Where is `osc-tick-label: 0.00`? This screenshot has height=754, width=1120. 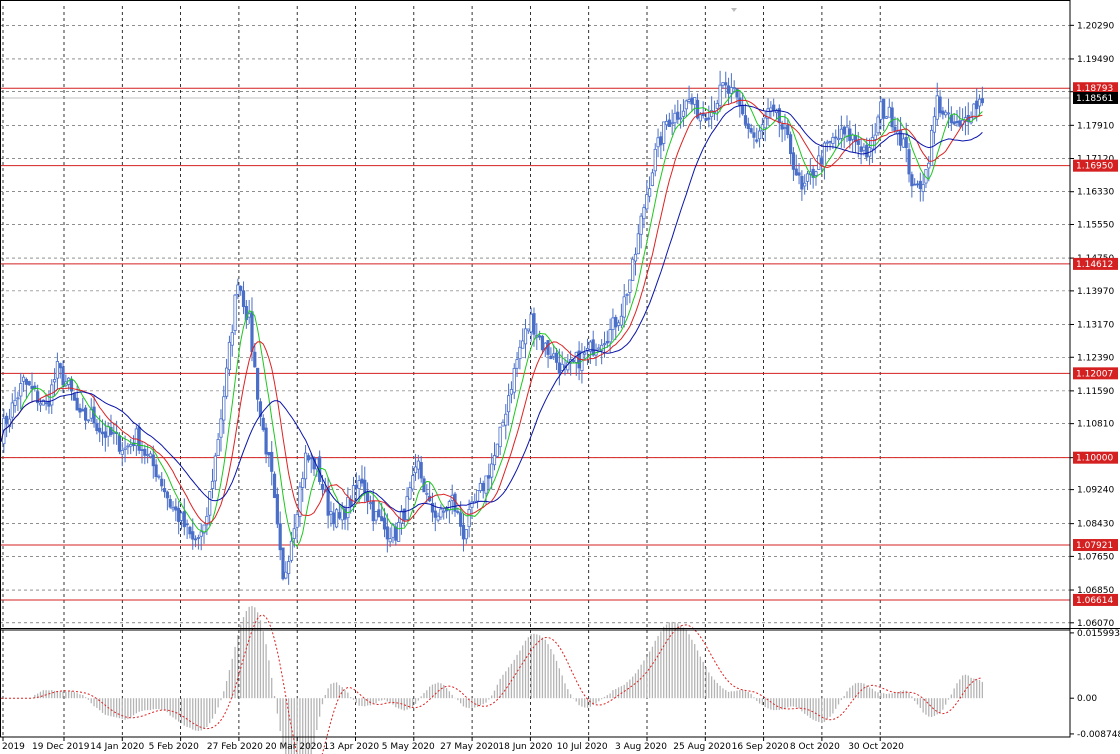 osc-tick-label: 0.00 is located at coordinates (1087, 699).